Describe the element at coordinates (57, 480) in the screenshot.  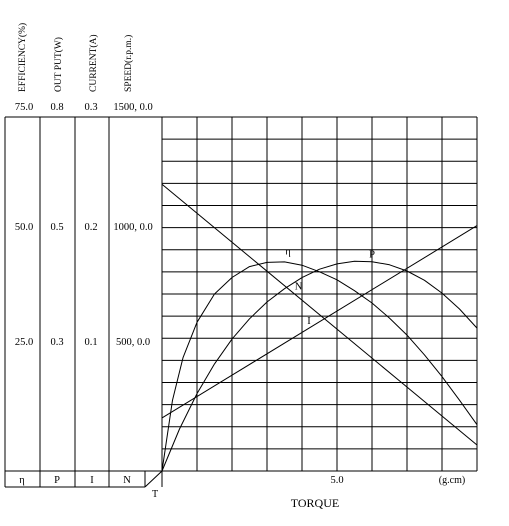
I see `symbol-output: P` at that location.